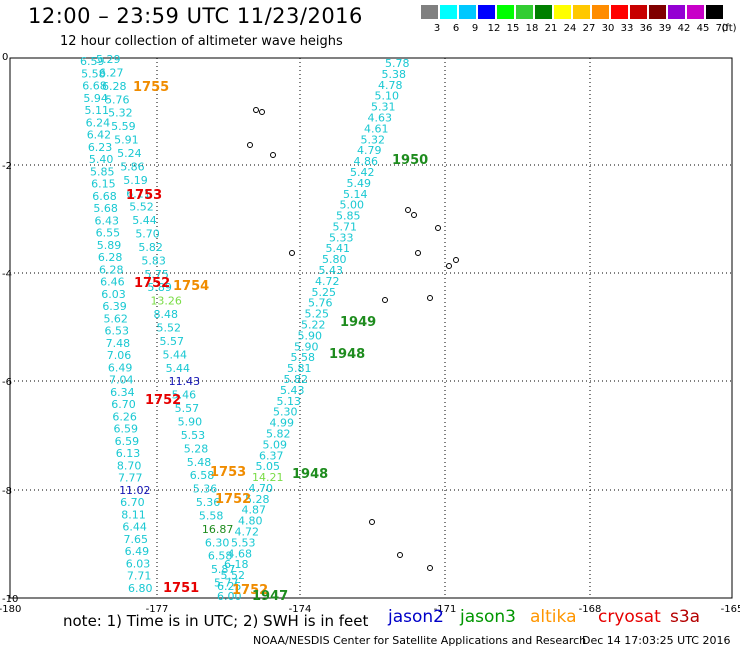  I want to click on wave-height-value: 5.86, so click(132, 166).